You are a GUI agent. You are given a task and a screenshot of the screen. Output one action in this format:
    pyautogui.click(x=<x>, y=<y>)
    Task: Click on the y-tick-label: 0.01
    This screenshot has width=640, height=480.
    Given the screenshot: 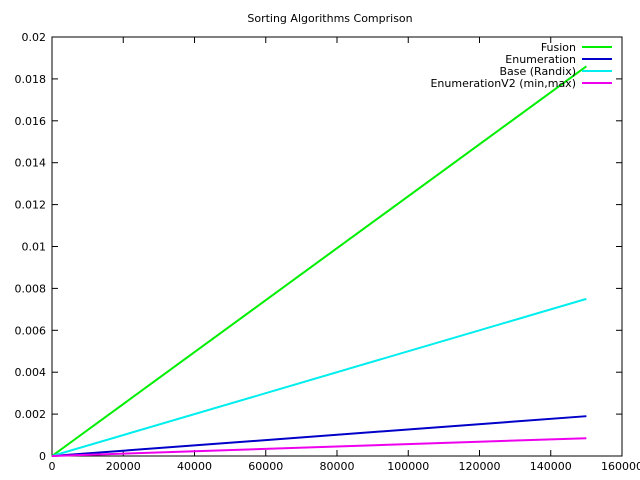 What is the action you would take?
    pyautogui.click(x=34, y=247)
    